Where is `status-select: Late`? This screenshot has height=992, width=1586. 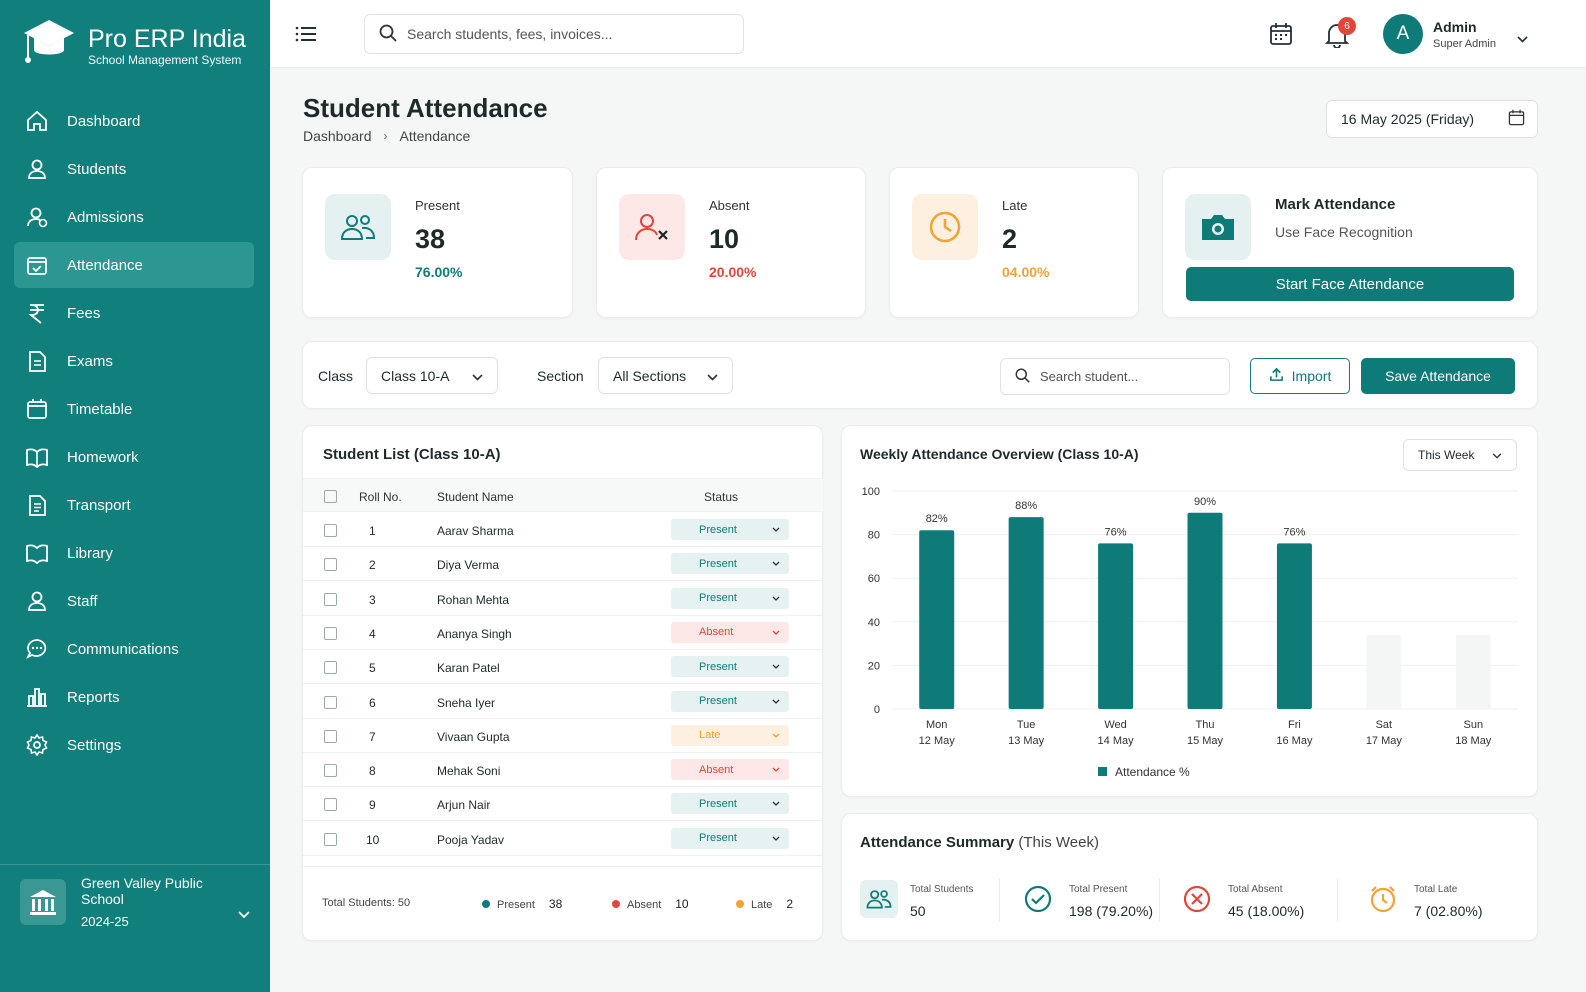 status-select: Late is located at coordinates (730, 735).